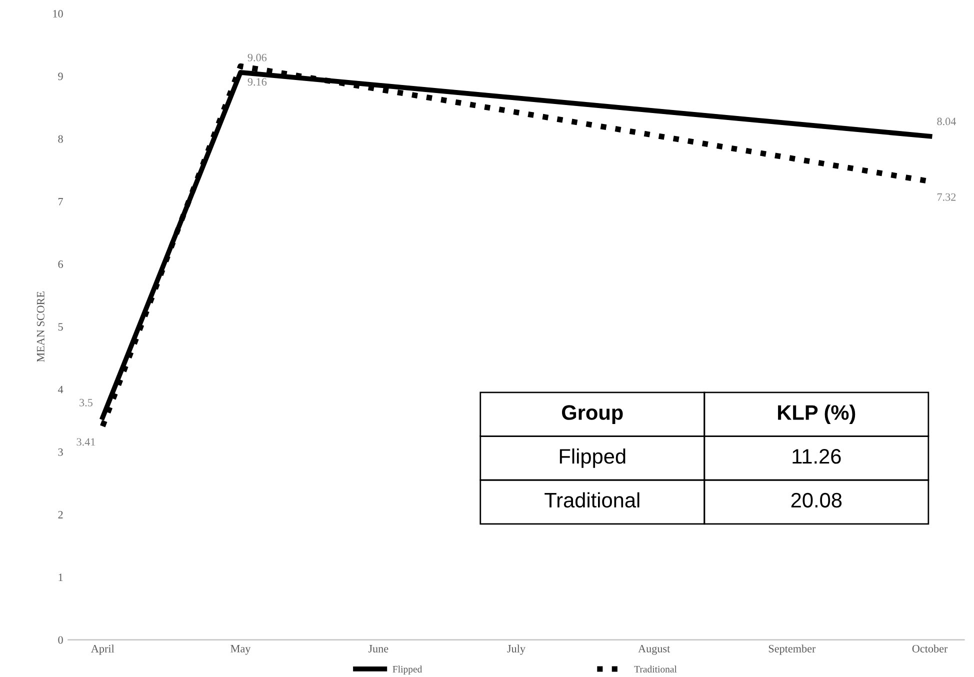 The height and width of the screenshot is (677, 974). Describe the element at coordinates (60, 640) in the screenshot. I see `y-tick-label: 0` at that location.